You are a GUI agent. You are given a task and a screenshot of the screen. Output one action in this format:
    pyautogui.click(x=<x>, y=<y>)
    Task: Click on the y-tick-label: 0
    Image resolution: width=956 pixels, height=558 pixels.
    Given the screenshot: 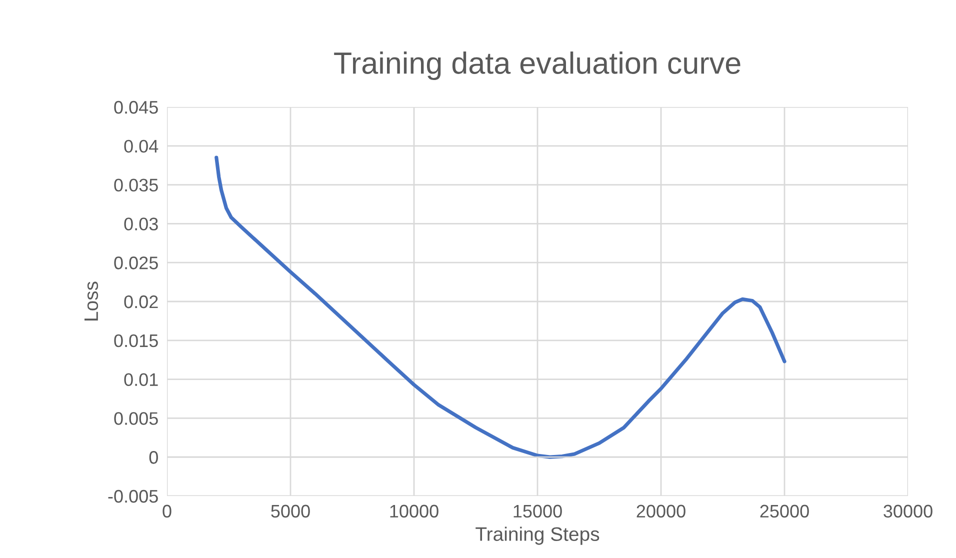 What is the action you would take?
    pyautogui.click(x=153, y=457)
    